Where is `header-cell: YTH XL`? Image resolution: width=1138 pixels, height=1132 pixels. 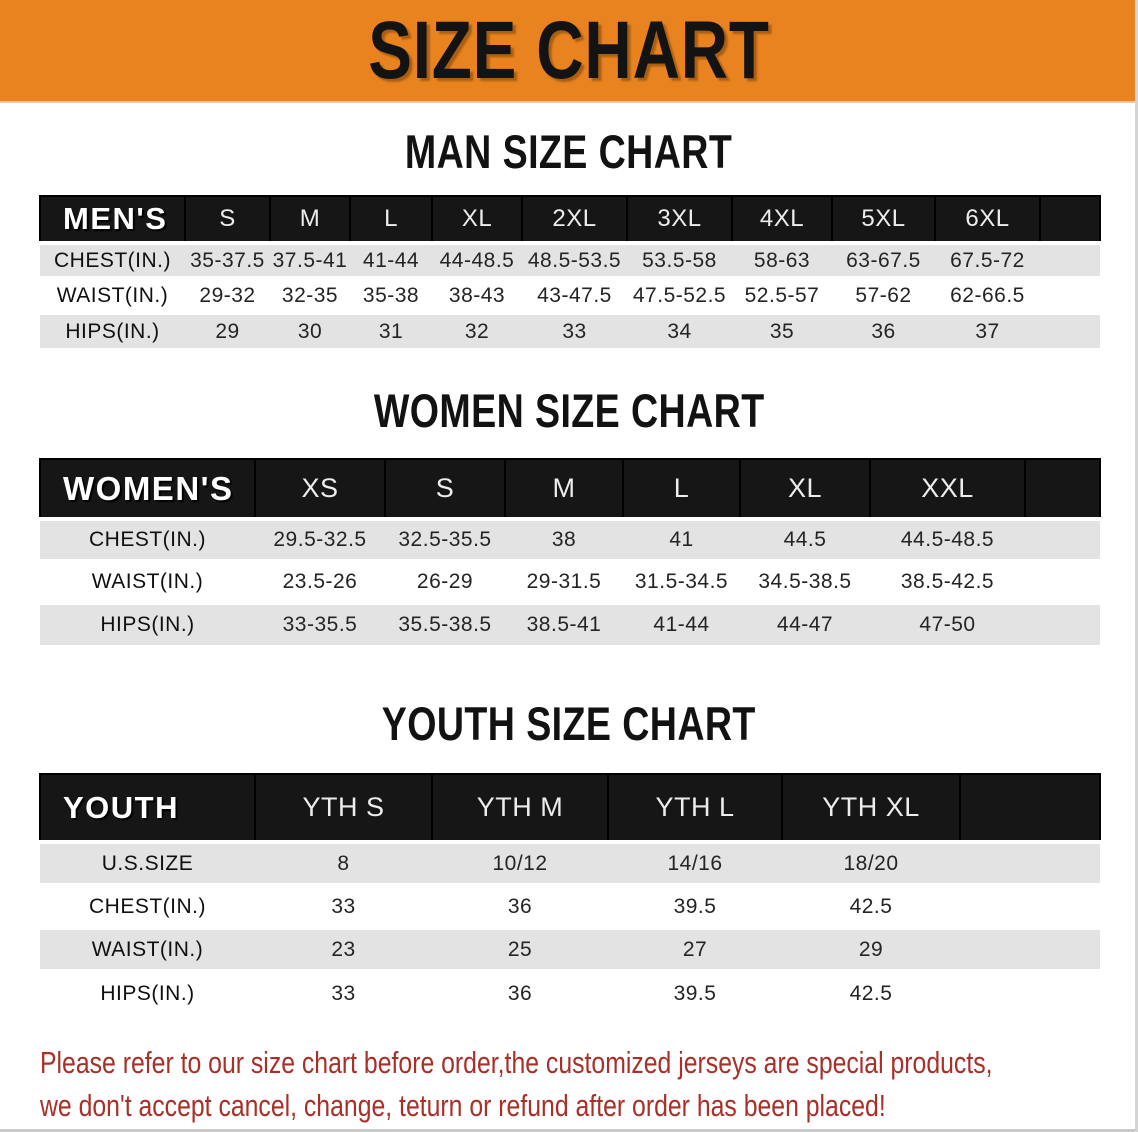
header-cell: YTH XL is located at coordinates (871, 808).